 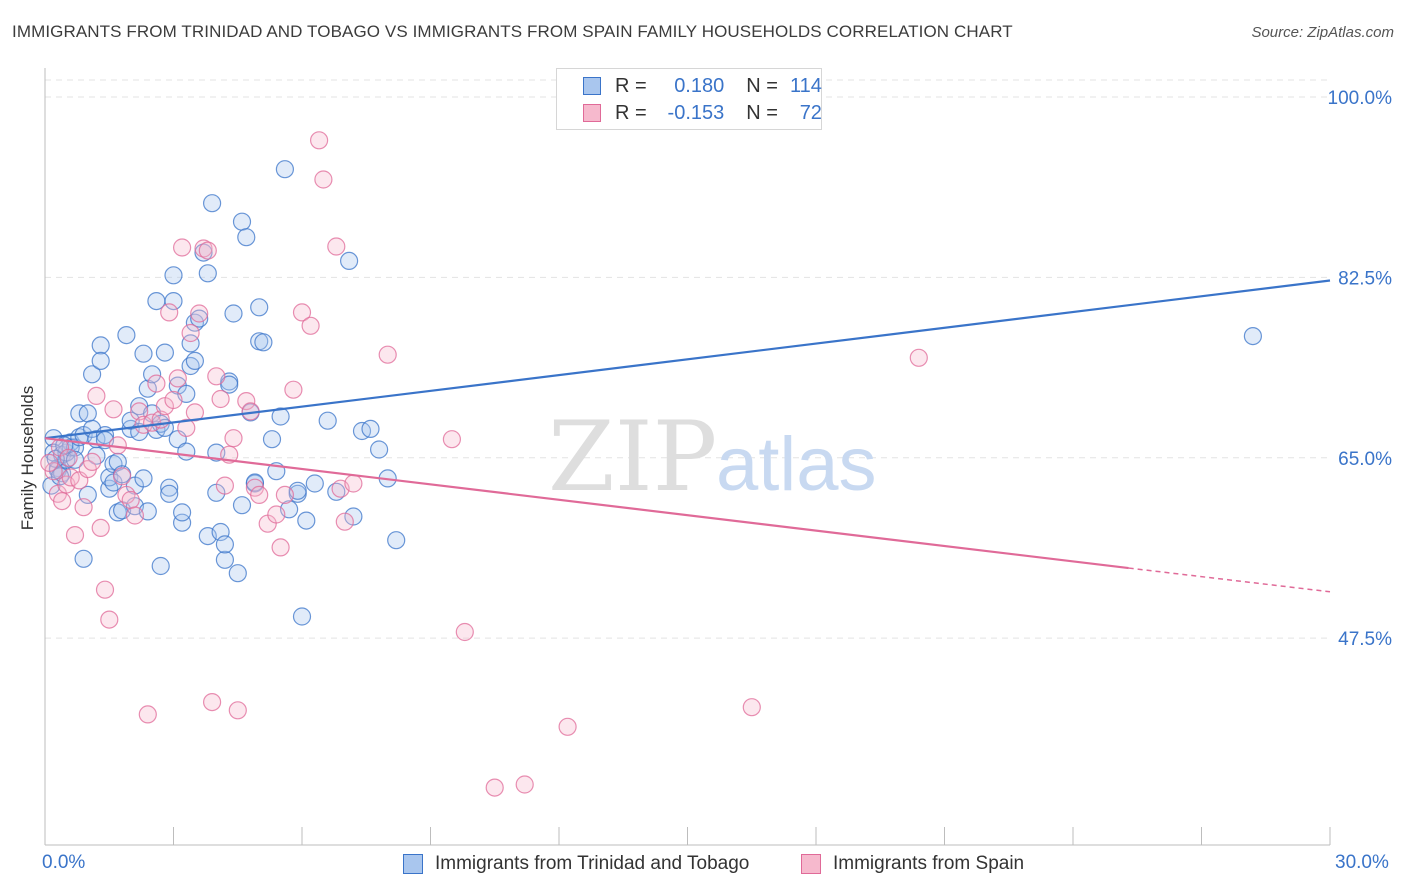 What do you see at coordinates (702, 113) in the screenshot?
I see `legend-row-spain: R = -0.153 N = 72` at bounding box center [702, 113].